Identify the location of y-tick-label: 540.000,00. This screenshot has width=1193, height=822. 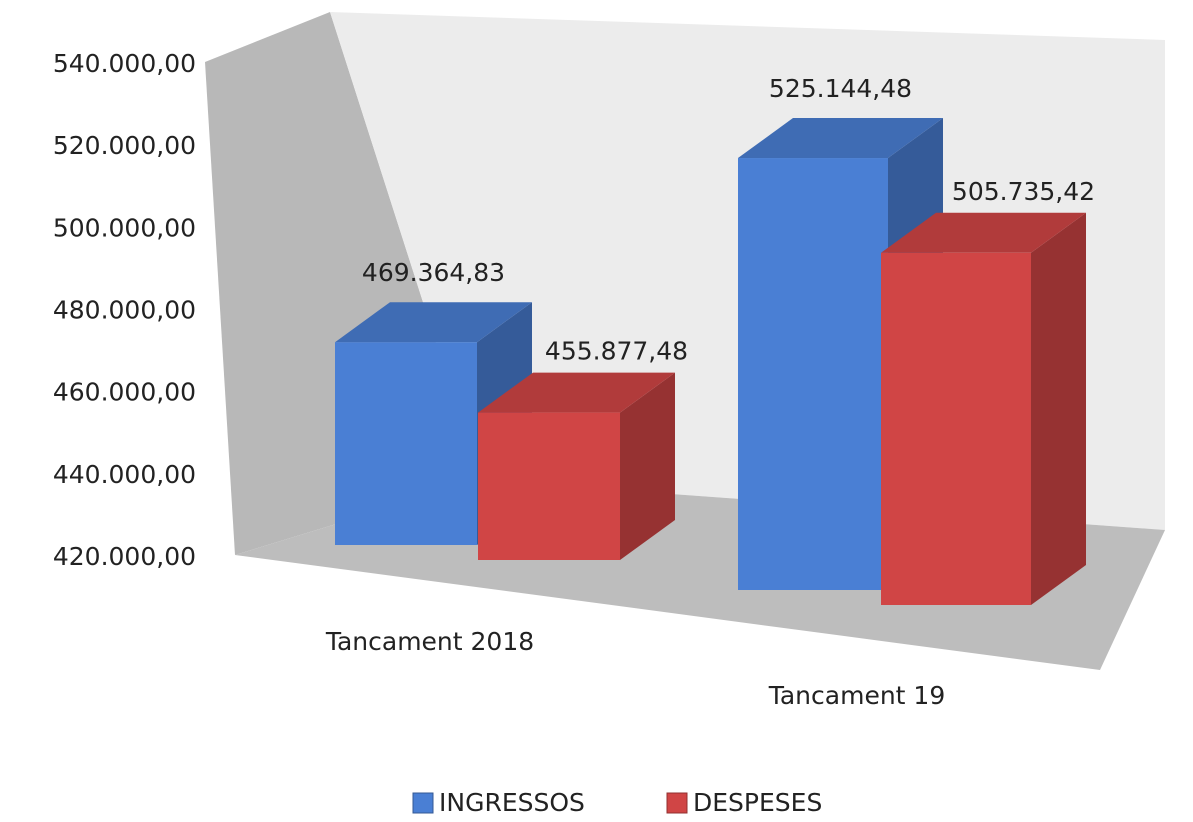
(124, 63).